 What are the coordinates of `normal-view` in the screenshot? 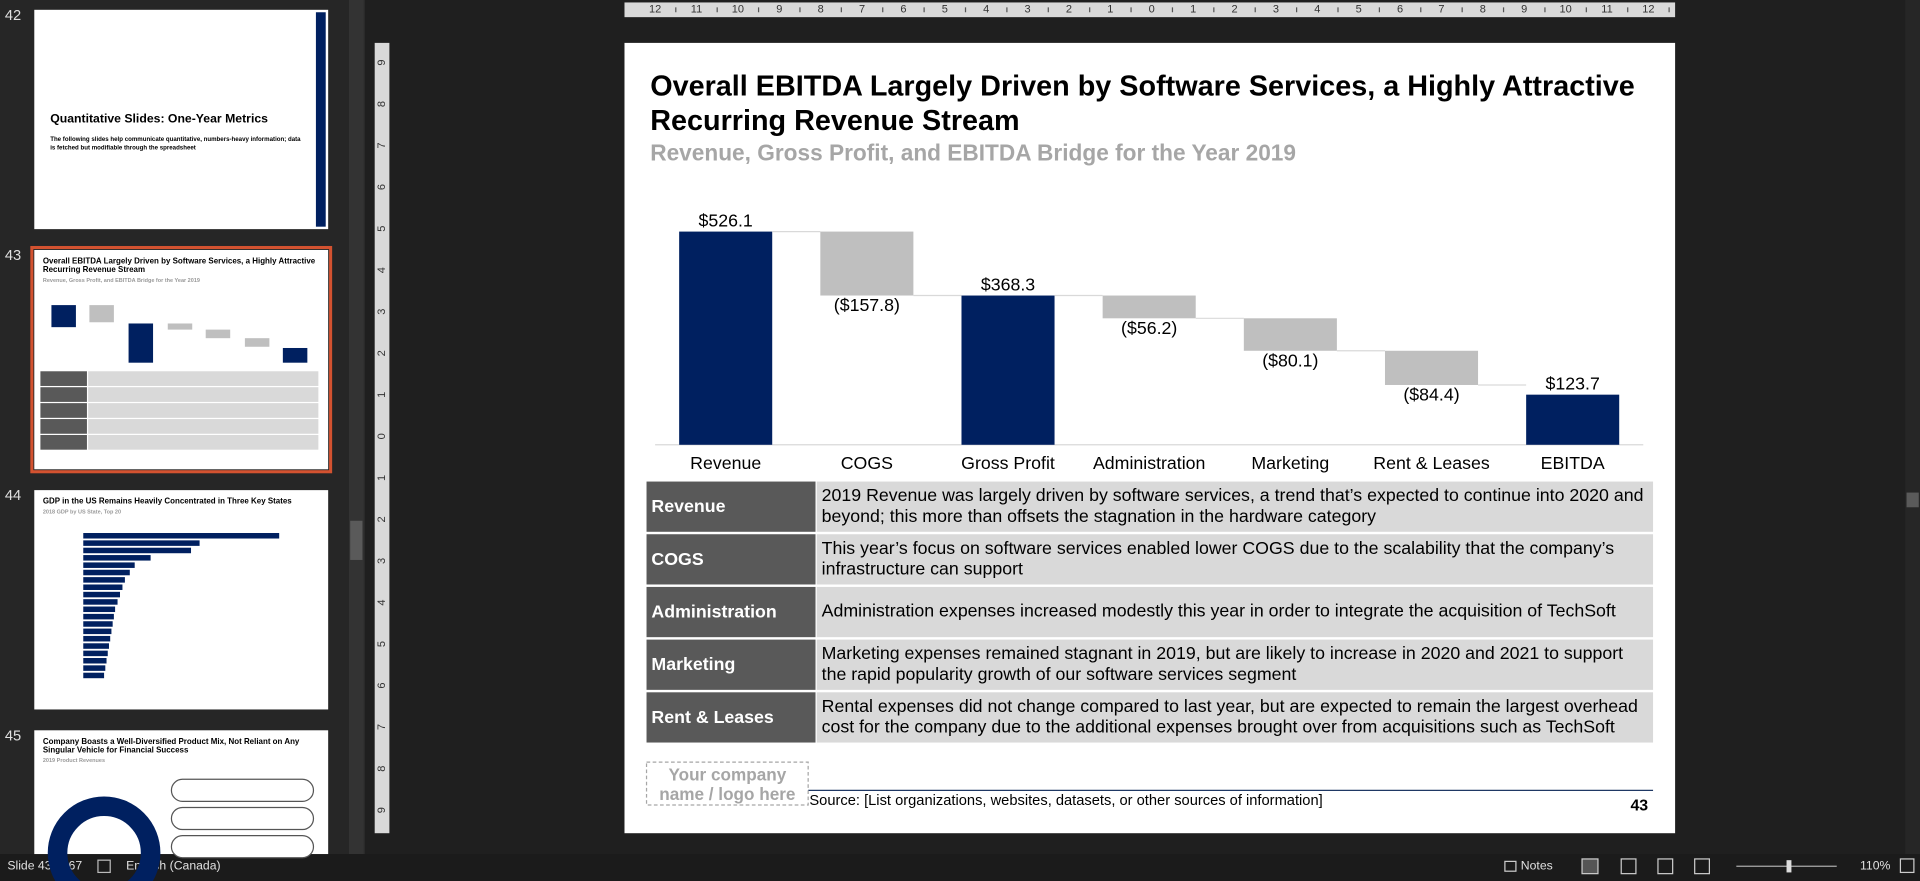 It's located at (1590, 866).